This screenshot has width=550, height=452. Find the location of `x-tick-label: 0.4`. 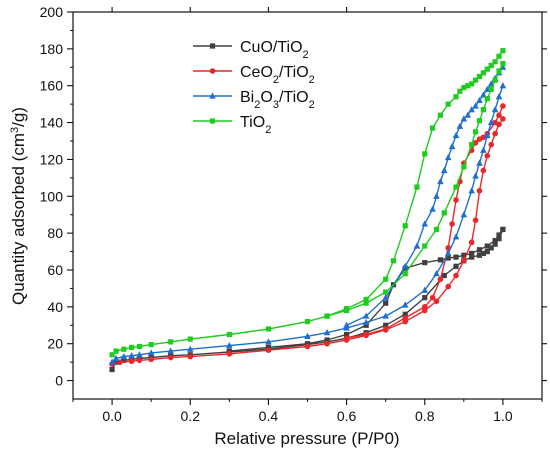

x-tick-label: 0.4 is located at coordinates (269, 416).